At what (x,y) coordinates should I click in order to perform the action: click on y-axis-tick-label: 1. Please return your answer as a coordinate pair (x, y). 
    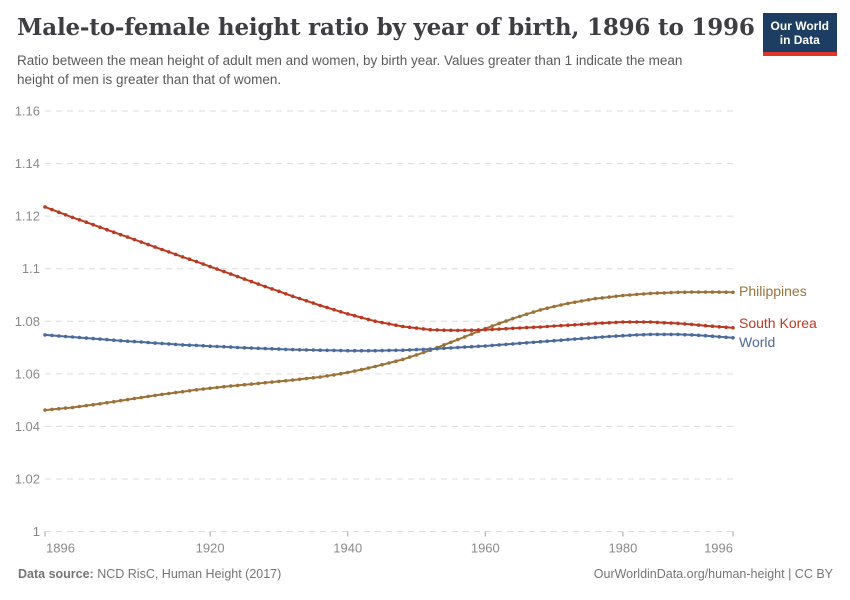
    Looking at the image, I should click on (36, 531).